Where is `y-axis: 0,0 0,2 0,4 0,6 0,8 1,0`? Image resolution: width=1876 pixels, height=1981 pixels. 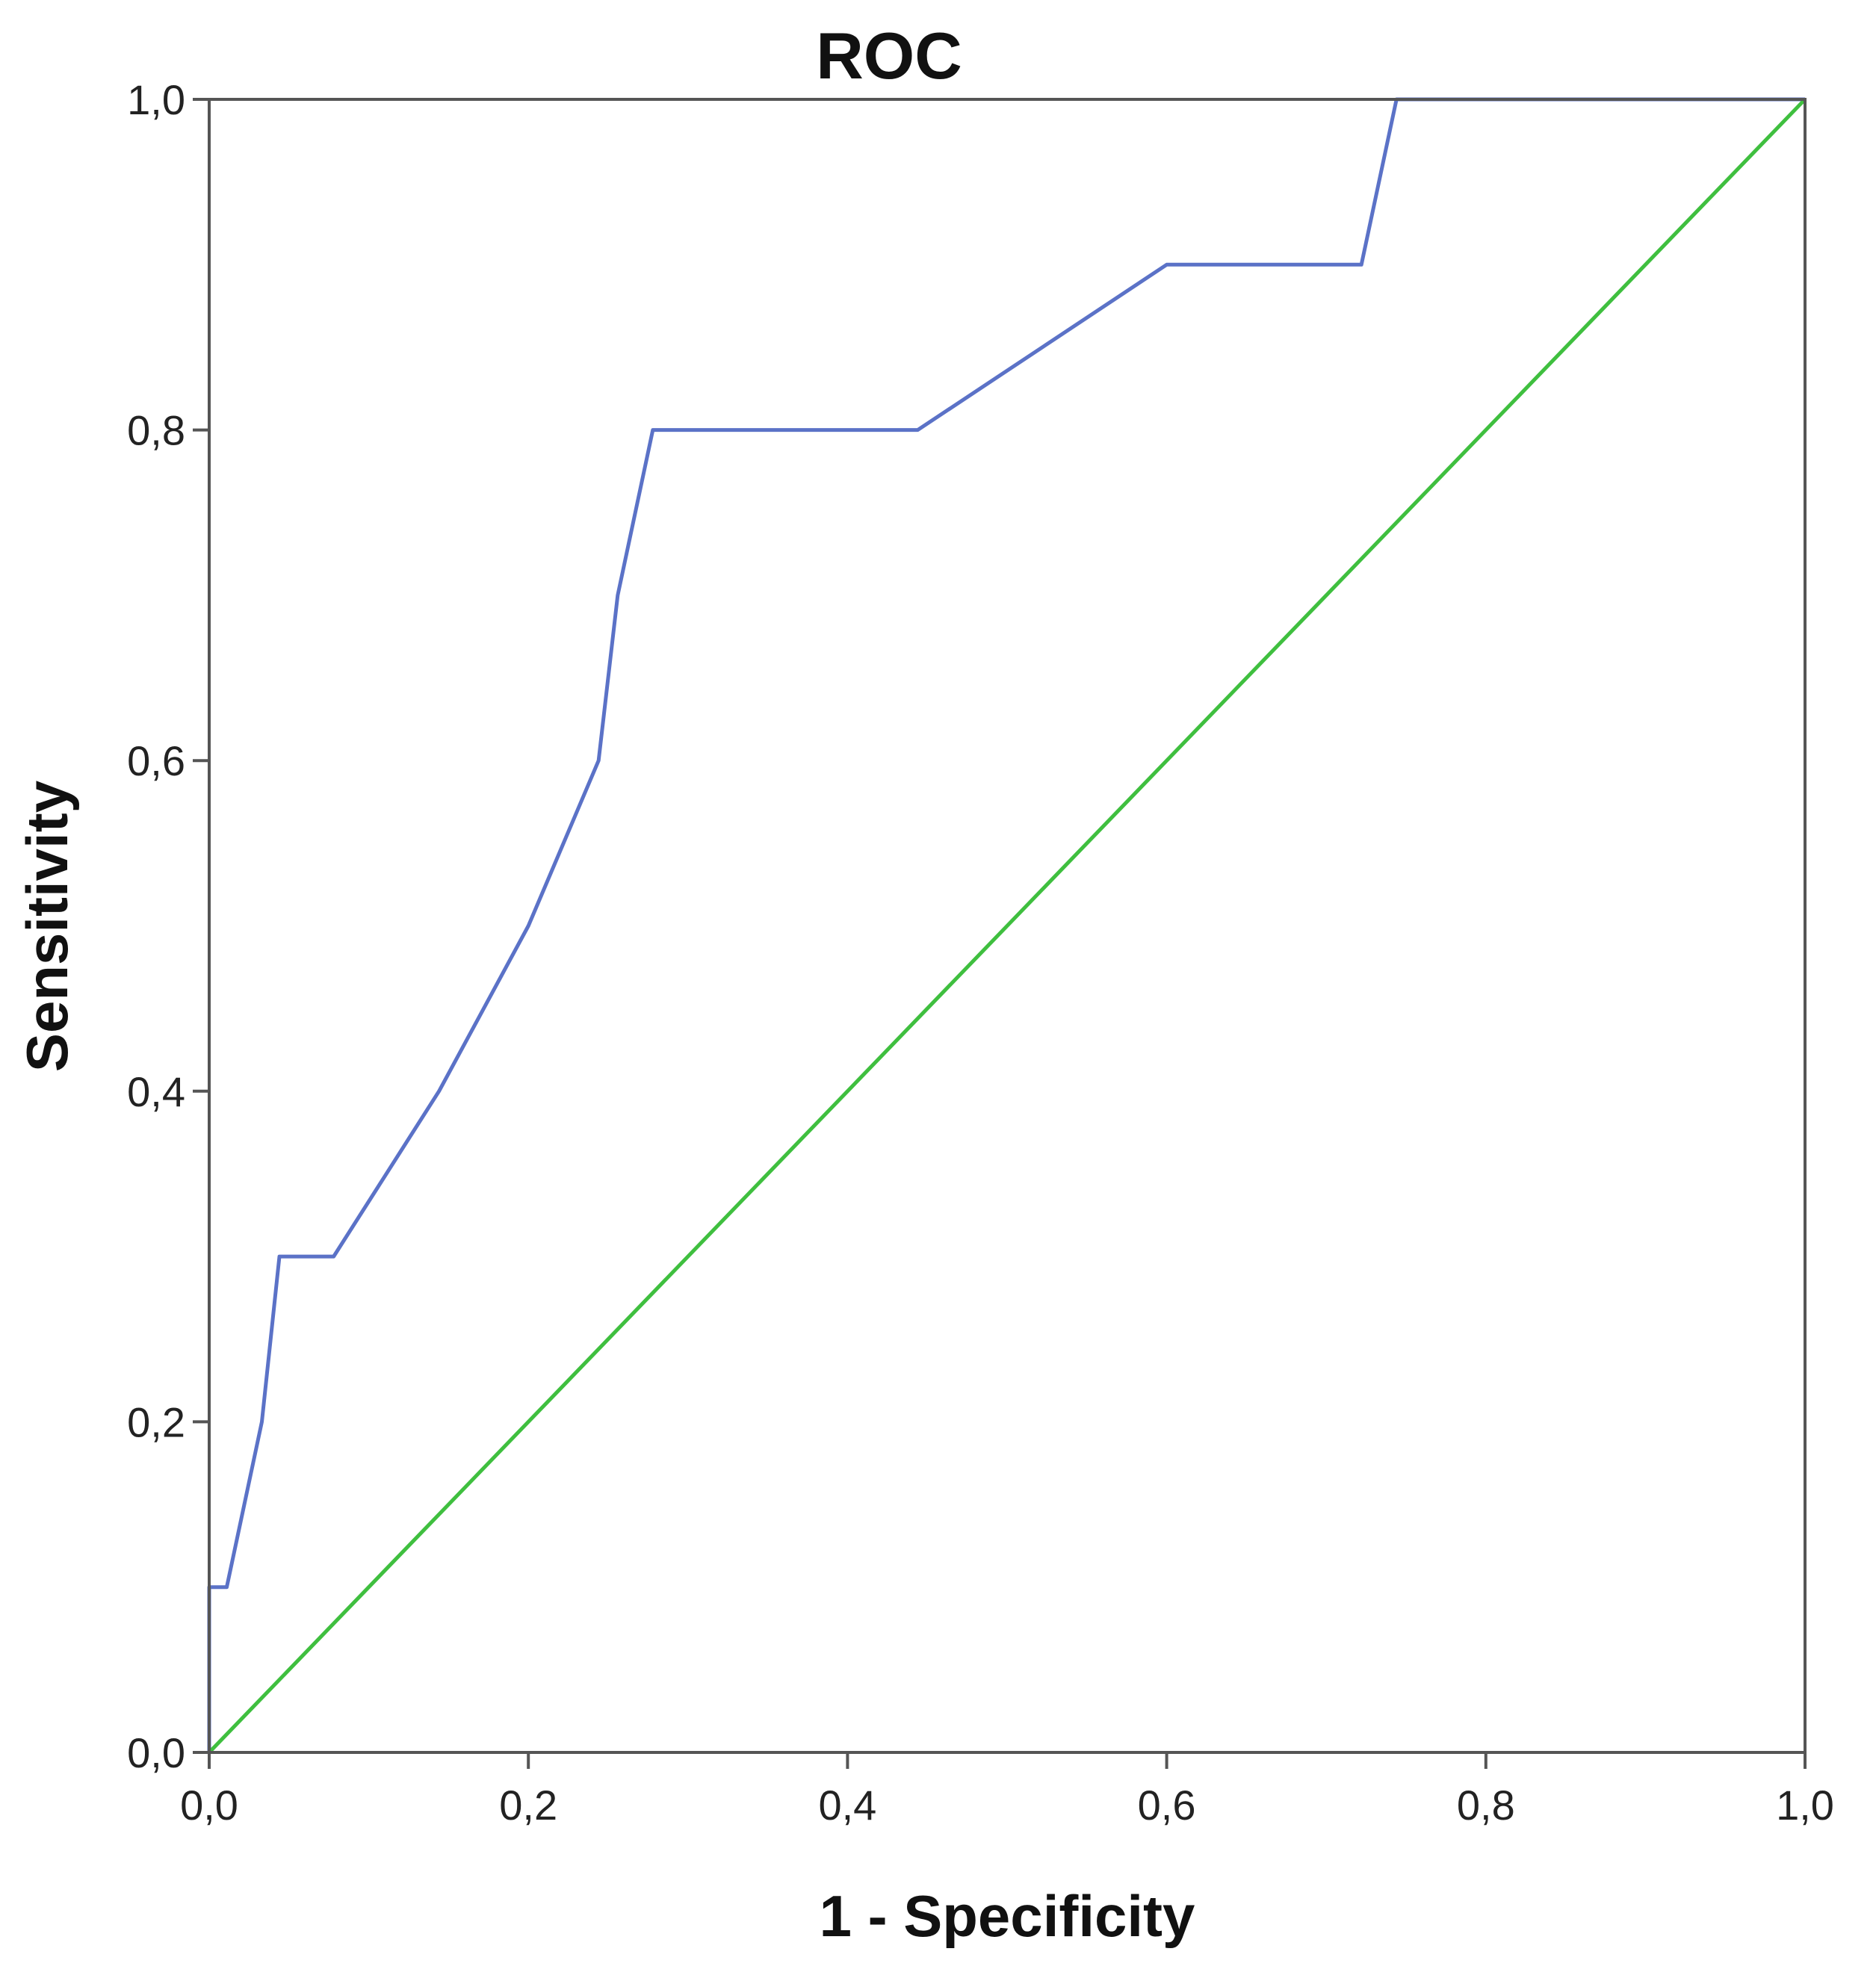 y-axis: 0,0 0,2 0,4 0,6 0,8 1,0 is located at coordinates (168, 926).